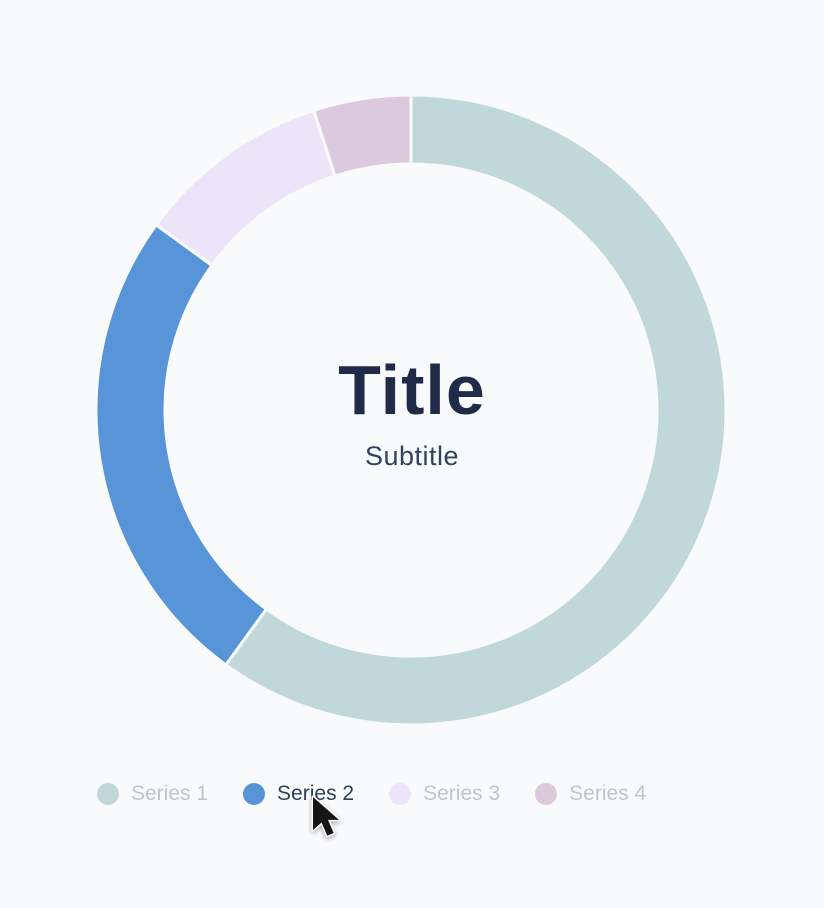 The width and height of the screenshot is (824, 908). Describe the element at coordinates (371, 794) in the screenshot. I see `chart-legend: Series 1 Series 2 Series 3 Series 4` at that location.